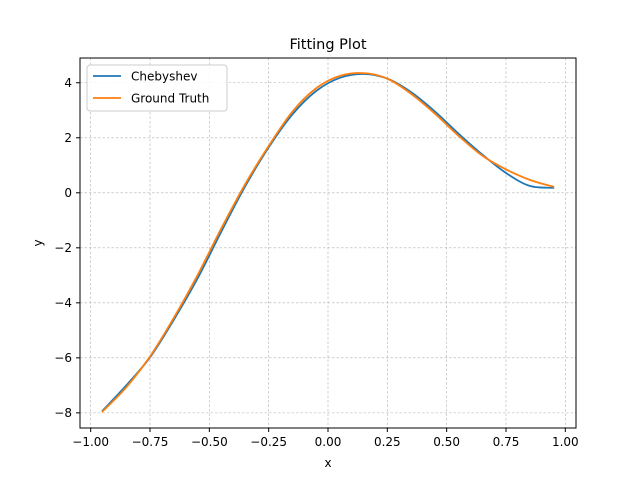 The height and width of the screenshot is (480, 640). What do you see at coordinates (63, 358) in the screenshot?
I see `y-tick-label: −6` at bounding box center [63, 358].